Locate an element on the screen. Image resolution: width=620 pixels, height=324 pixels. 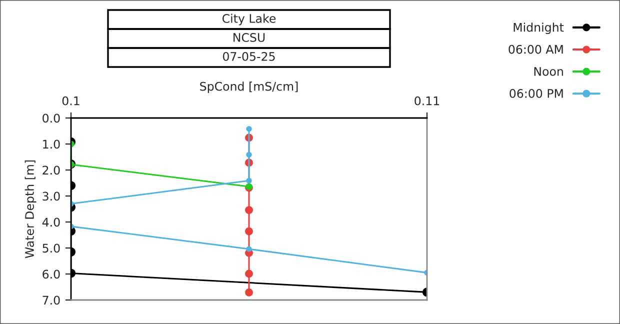
legend-label: 06:00 PM is located at coordinates (536, 93).